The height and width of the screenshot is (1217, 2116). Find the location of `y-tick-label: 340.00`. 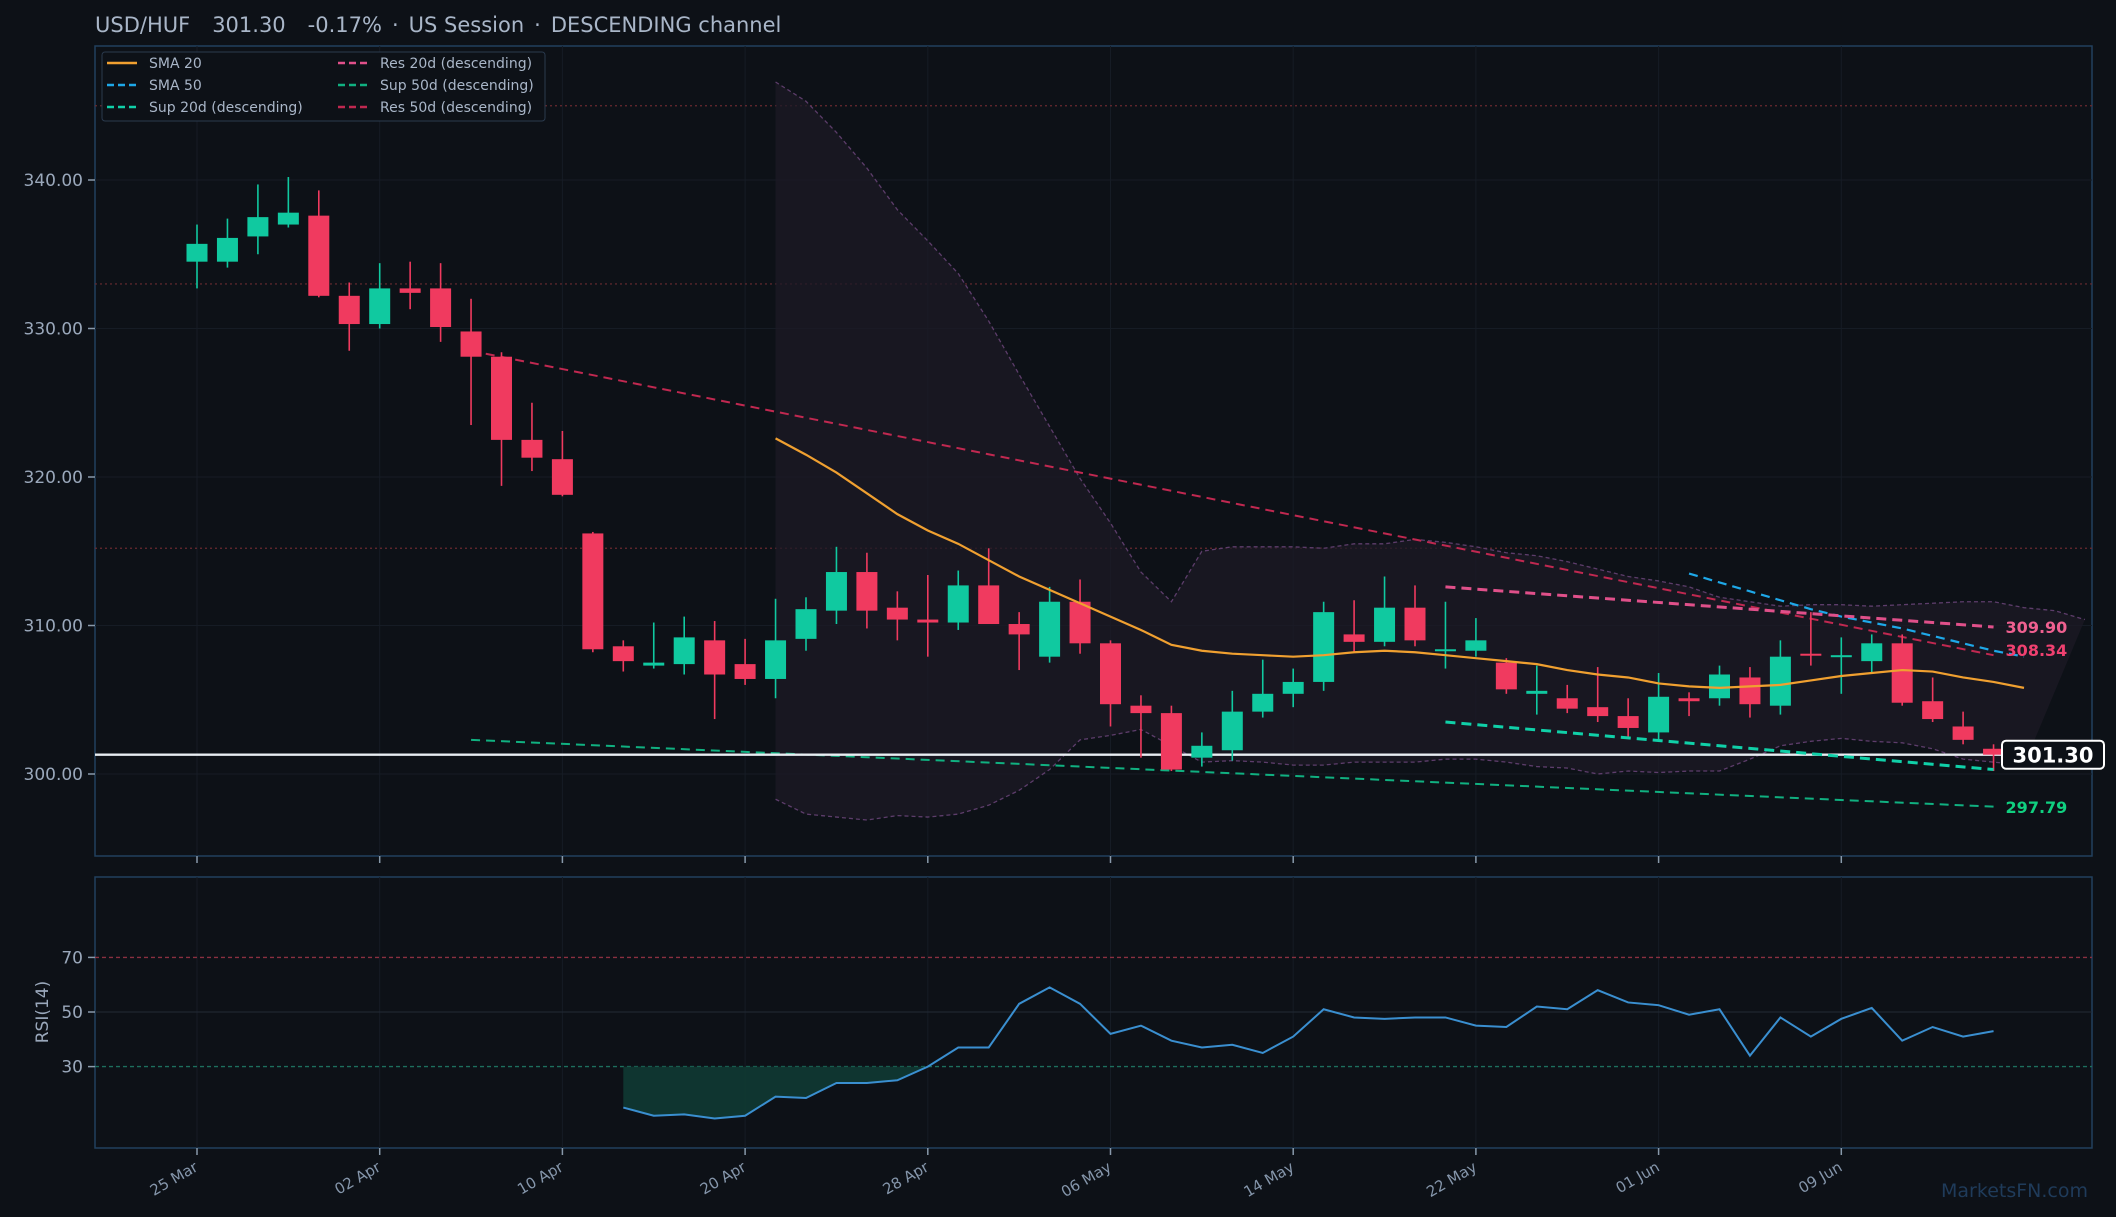

y-tick-label: 340.00 is located at coordinates (53, 181).